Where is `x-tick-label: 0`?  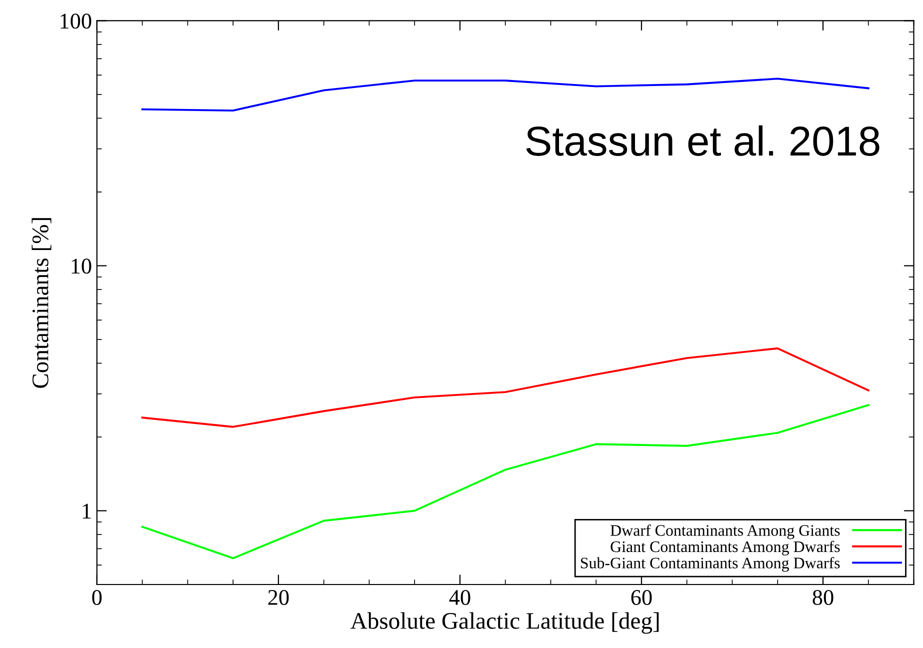
x-tick-label: 0 is located at coordinates (97, 597).